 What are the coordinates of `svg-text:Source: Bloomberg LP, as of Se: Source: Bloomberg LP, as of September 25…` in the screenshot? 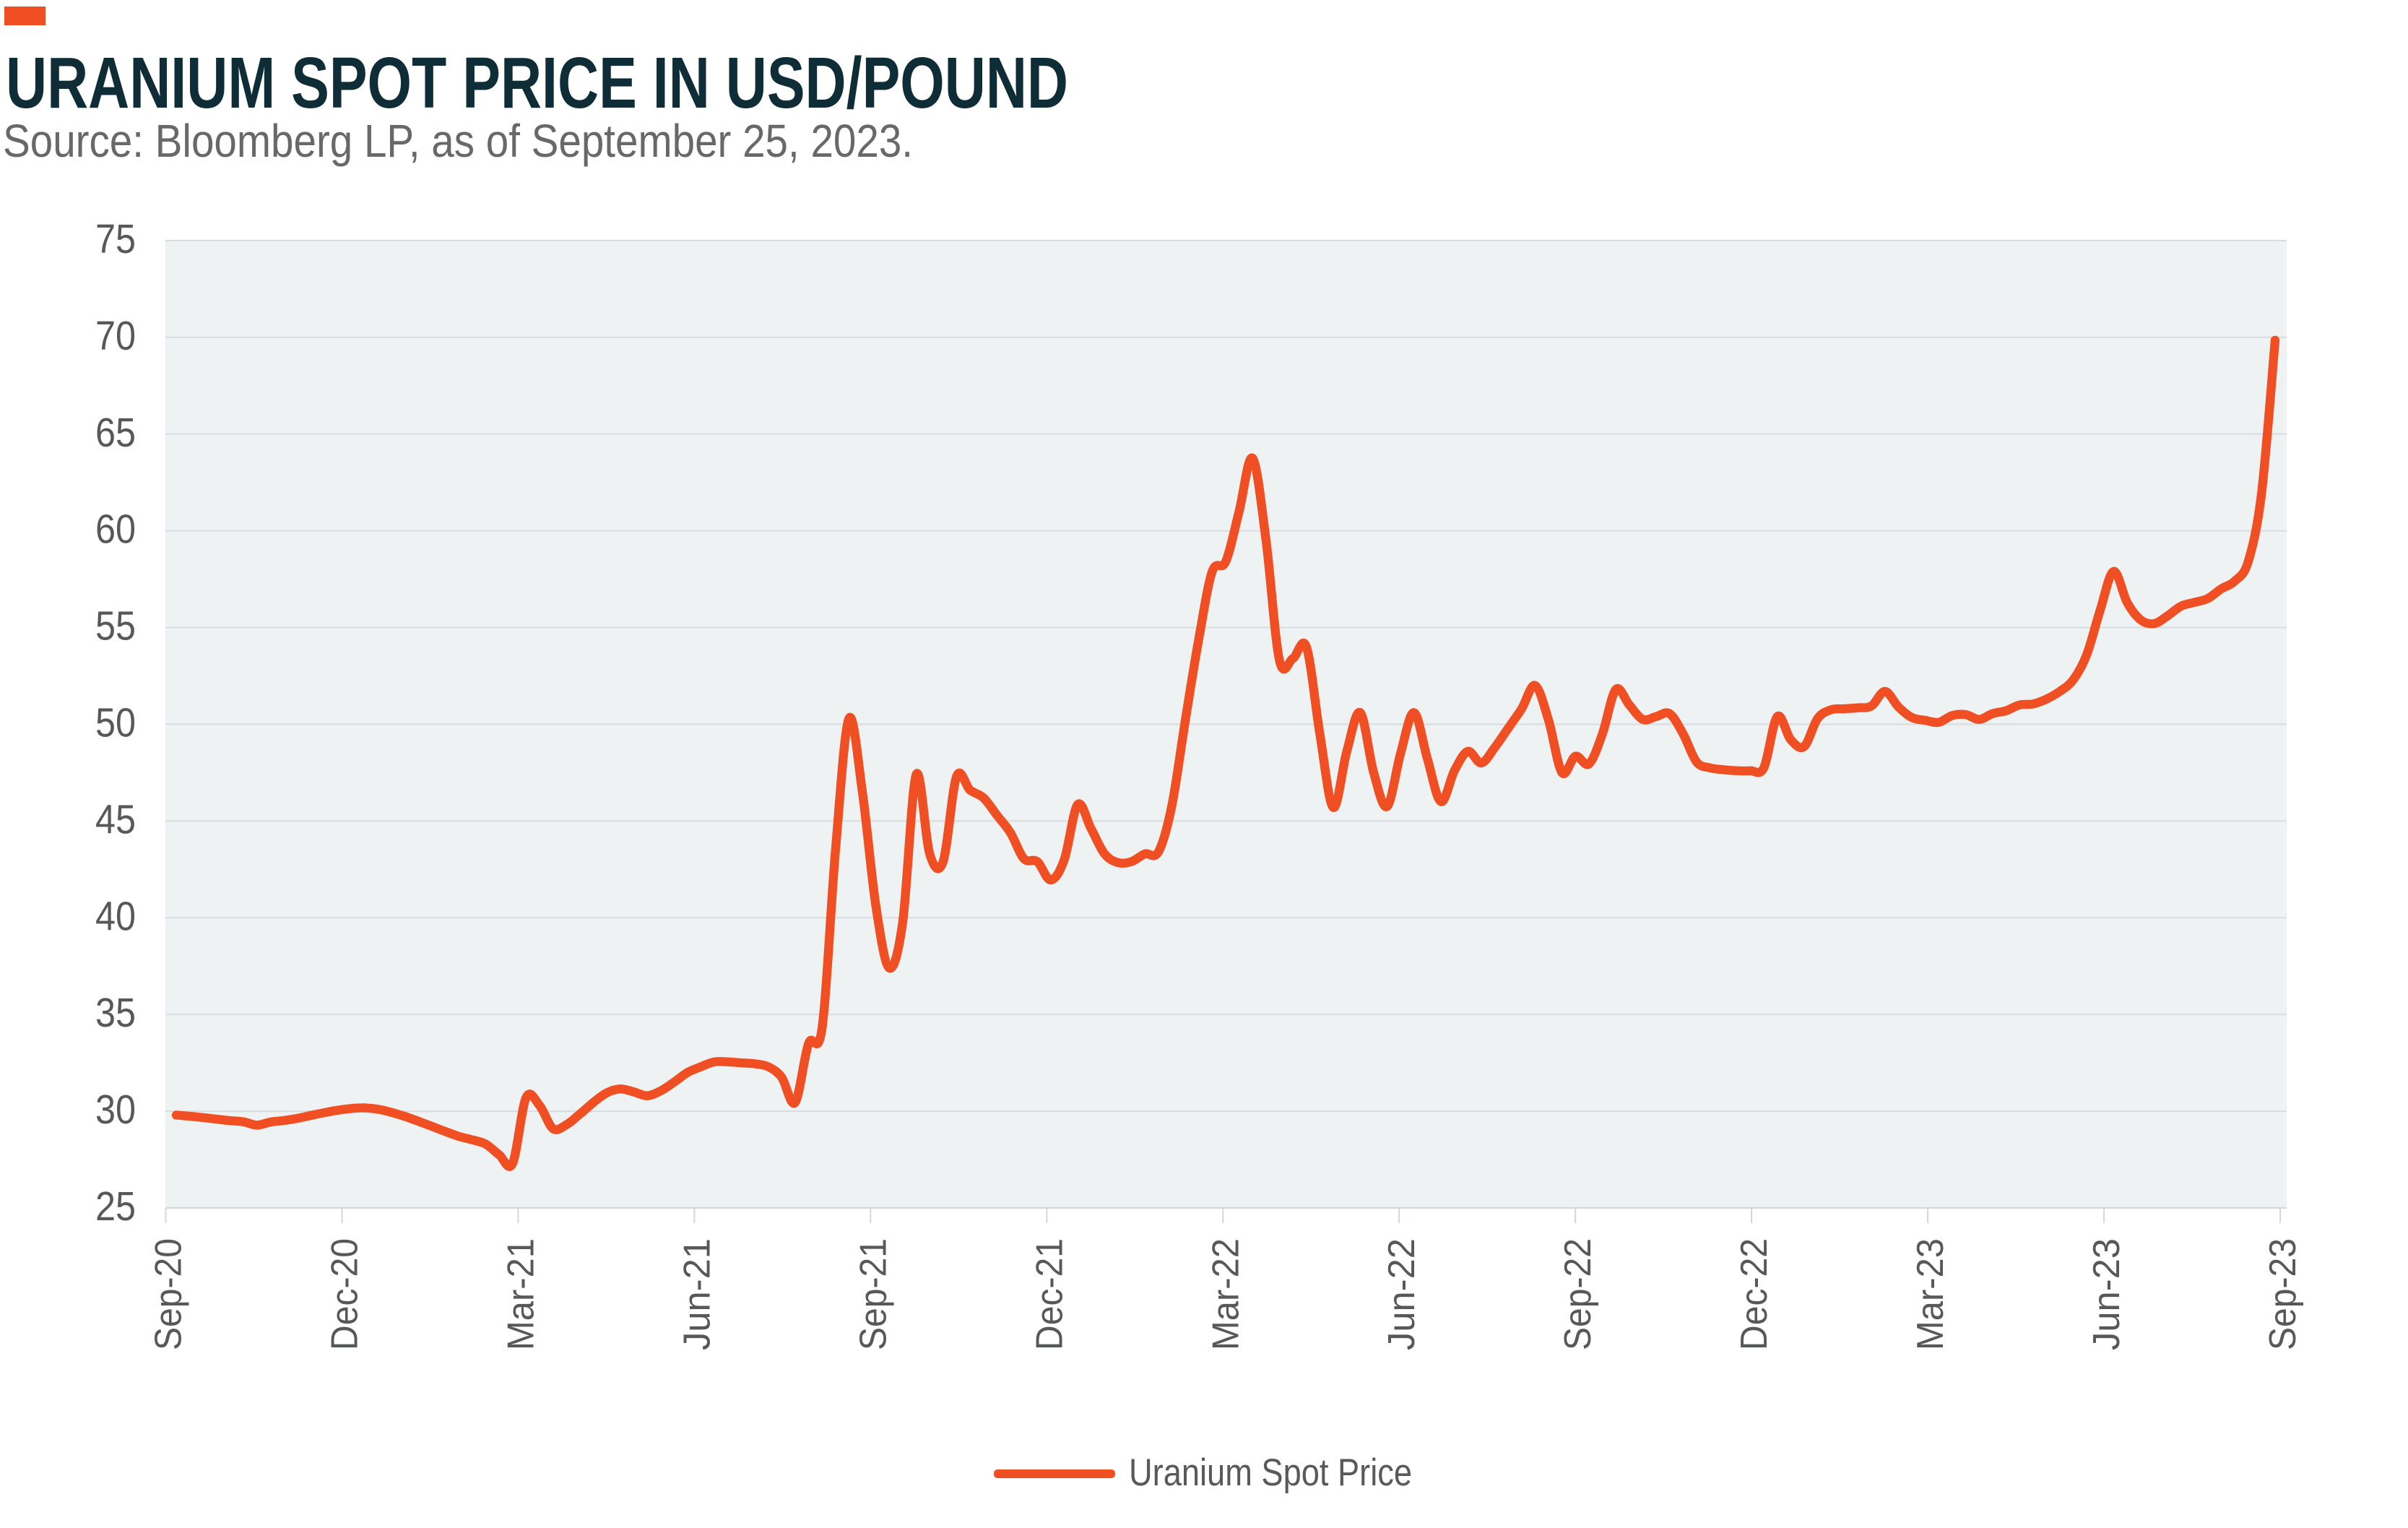 It's located at (458, 141).